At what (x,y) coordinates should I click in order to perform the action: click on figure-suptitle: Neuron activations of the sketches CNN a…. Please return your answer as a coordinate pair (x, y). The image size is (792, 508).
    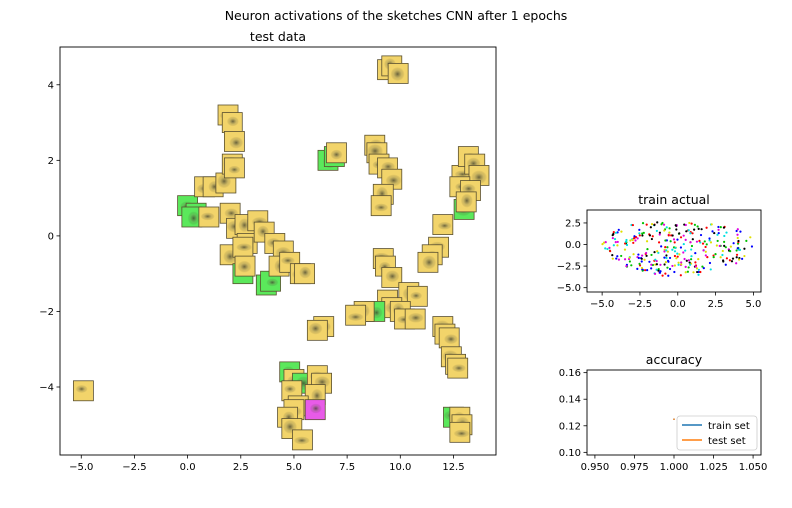
    Looking at the image, I should click on (396, 15).